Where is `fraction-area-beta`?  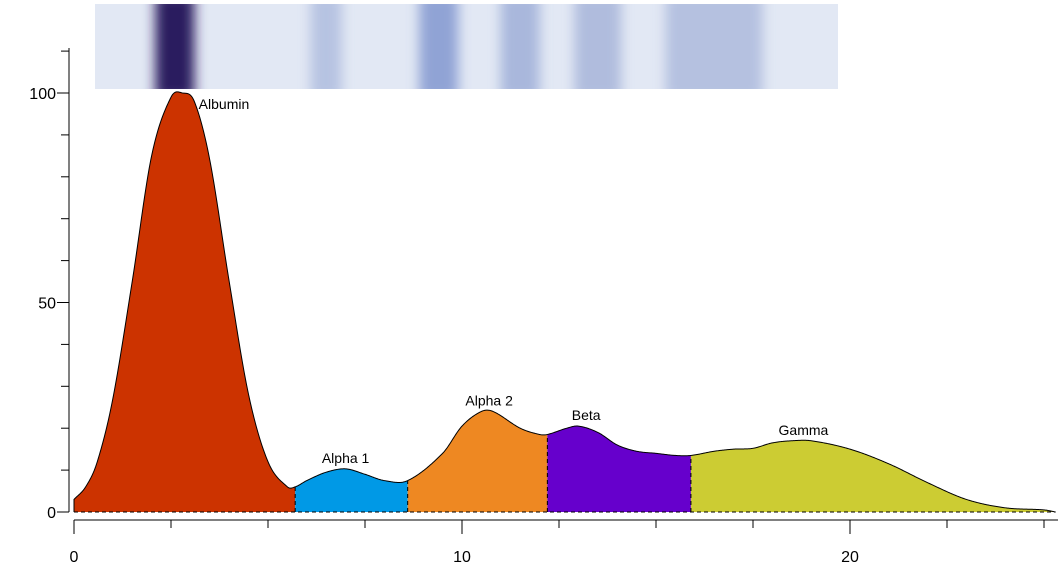 fraction-area-beta is located at coordinates (619, 469).